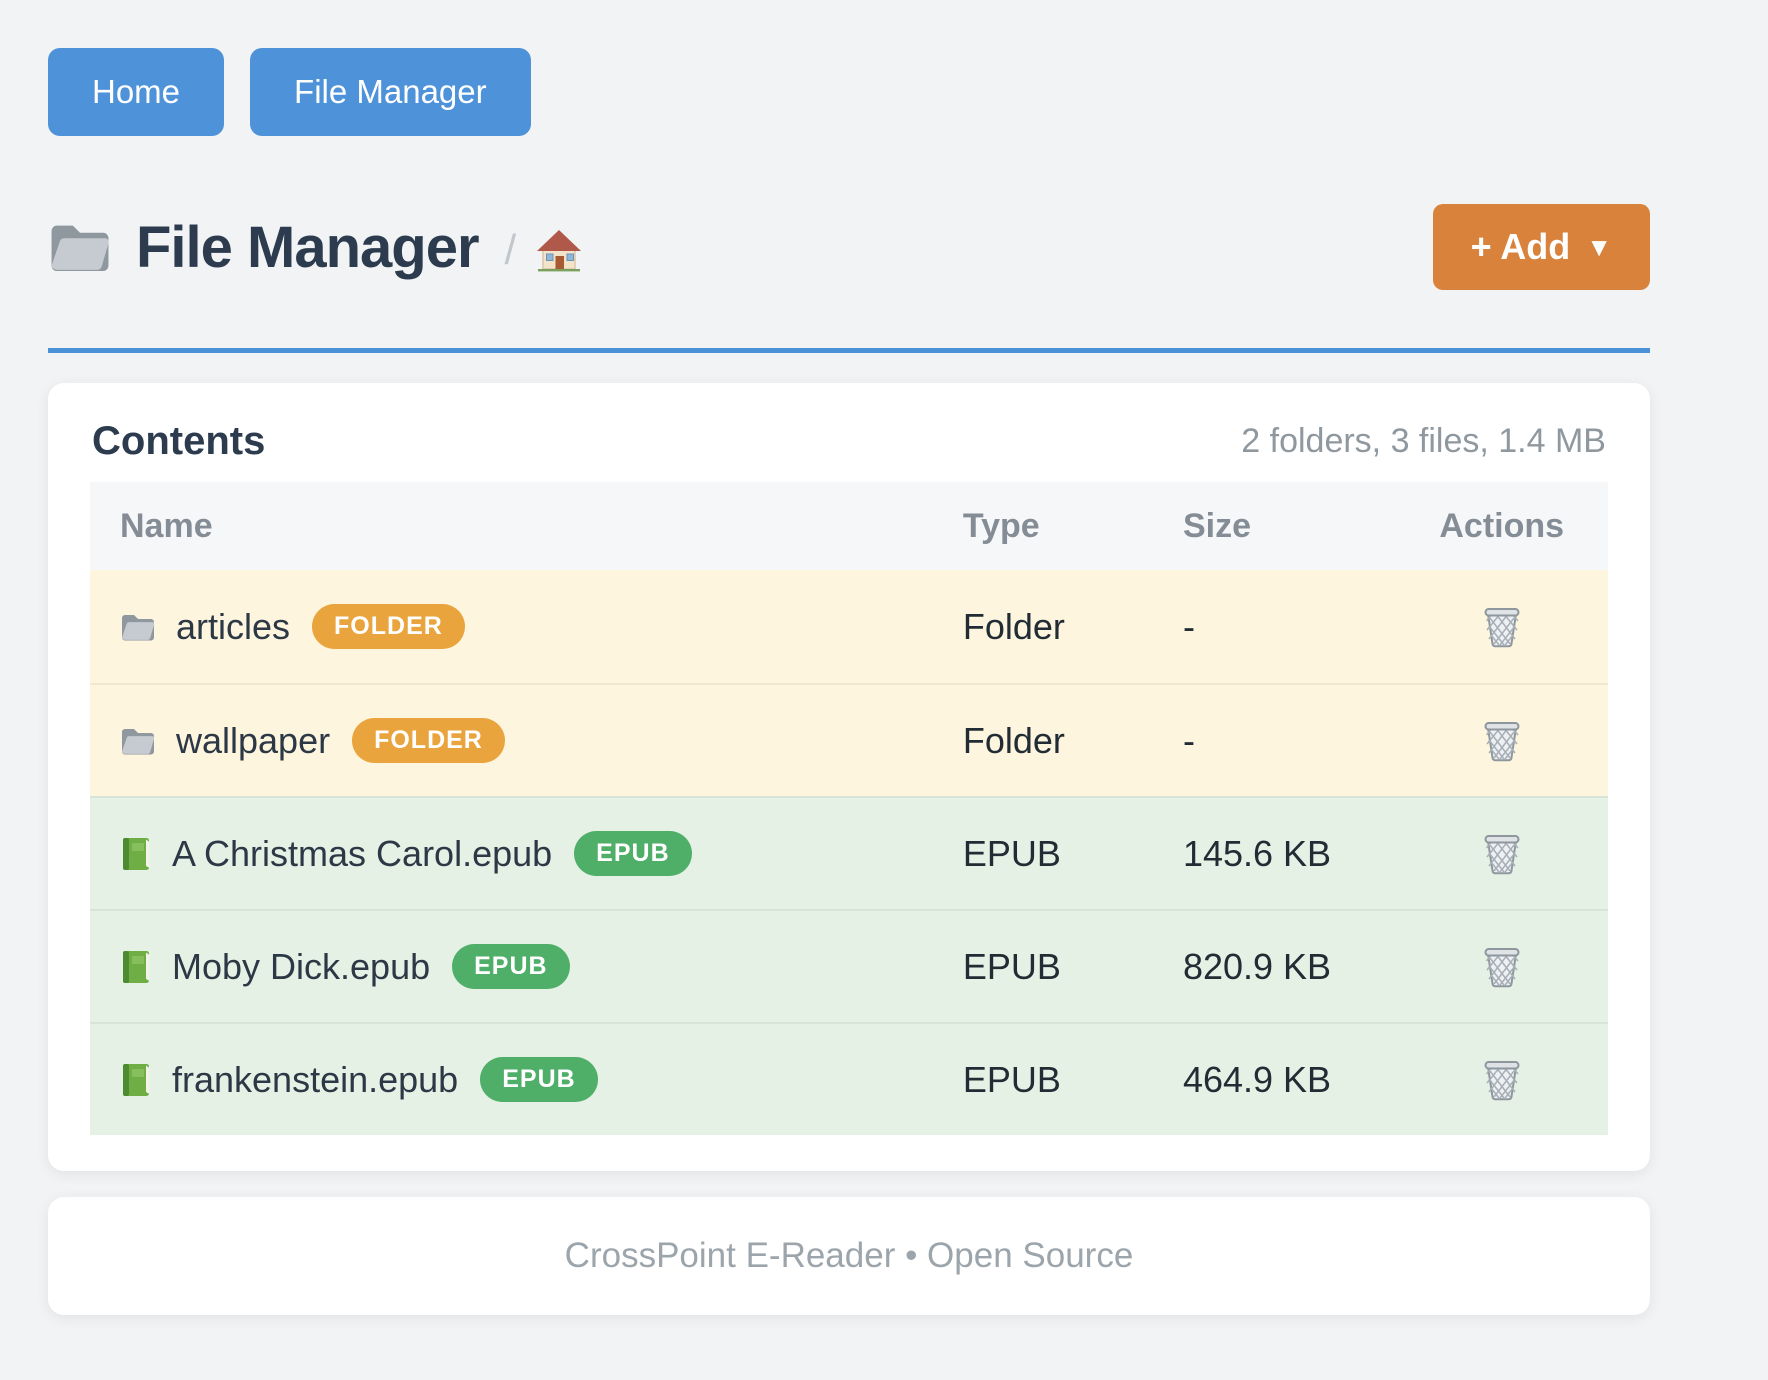 The height and width of the screenshot is (1380, 1768). Describe the element at coordinates (390, 92) in the screenshot. I see `nav-file-manager-button: File Manager` at that location.